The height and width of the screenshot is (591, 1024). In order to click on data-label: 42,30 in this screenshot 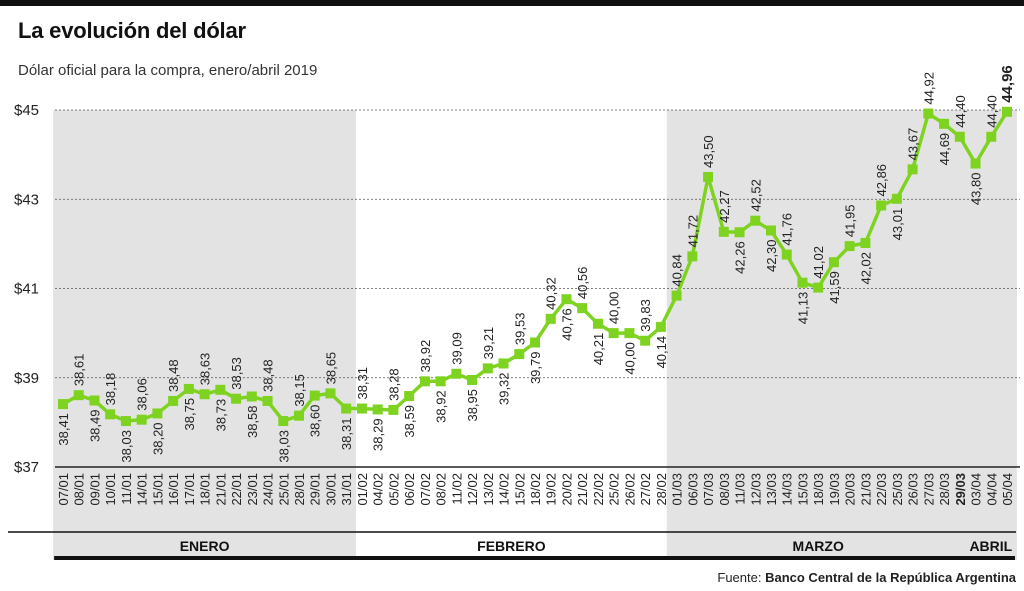, I will do `click(771, 255)`.